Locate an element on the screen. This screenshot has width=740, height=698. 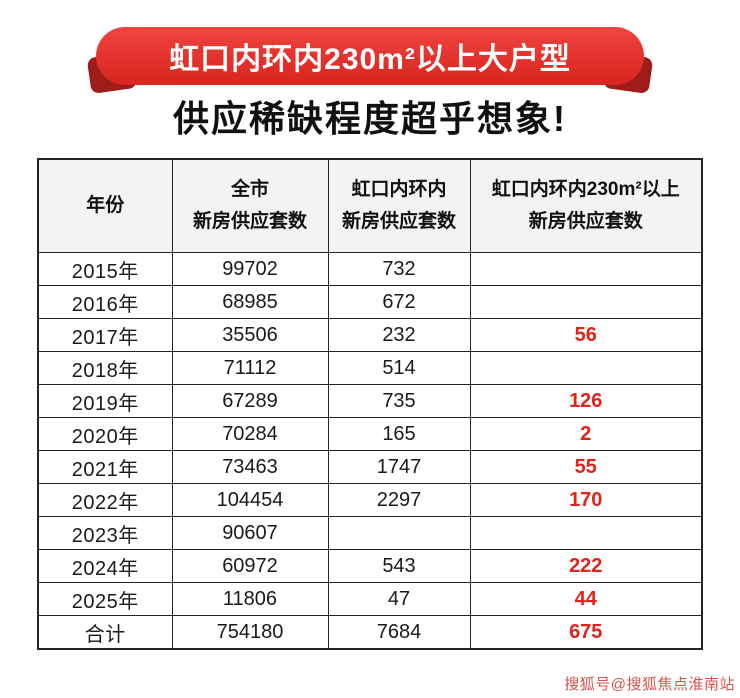
table-row: 2018年 71112 514 is located at coordinates (370, 368).